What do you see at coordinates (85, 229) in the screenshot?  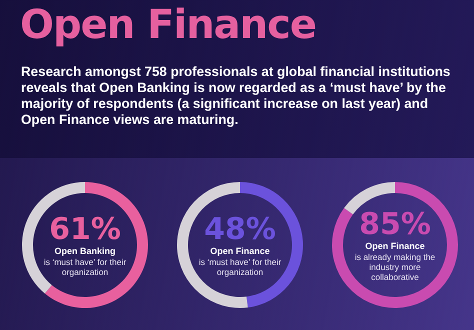 I see `data-label: 61%` at bounding box center [85, 229].